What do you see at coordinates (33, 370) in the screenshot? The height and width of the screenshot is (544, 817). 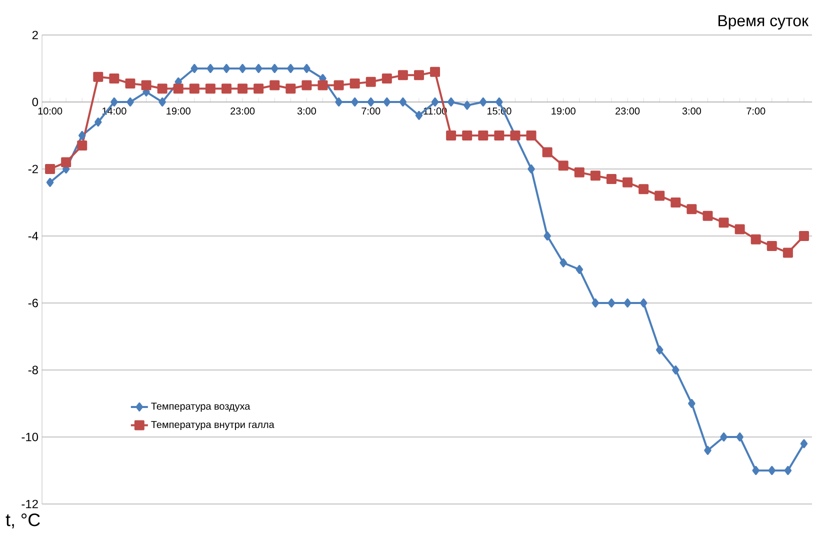 I see `y-tick-label: -8` at bounding box center [33, 370].